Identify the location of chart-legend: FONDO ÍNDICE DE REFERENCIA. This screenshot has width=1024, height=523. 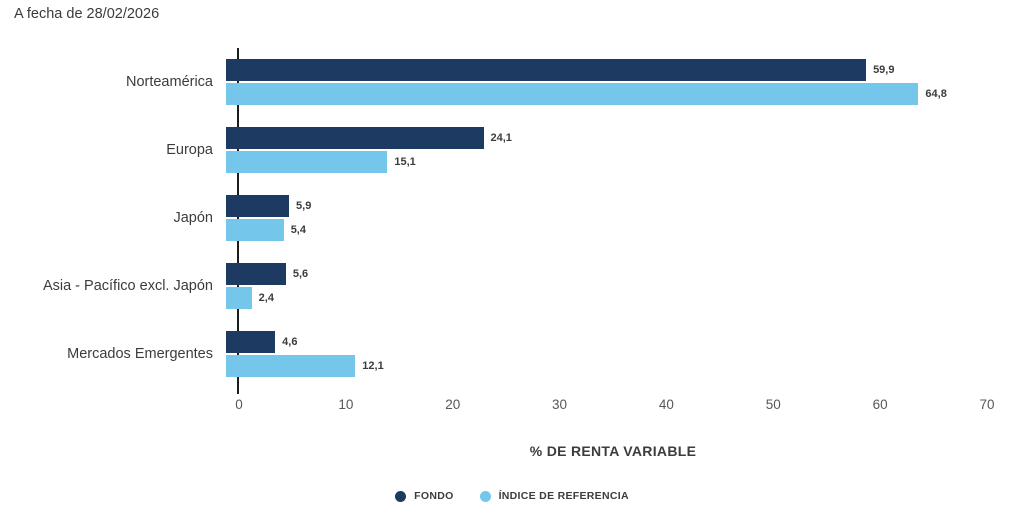
(512, 496).